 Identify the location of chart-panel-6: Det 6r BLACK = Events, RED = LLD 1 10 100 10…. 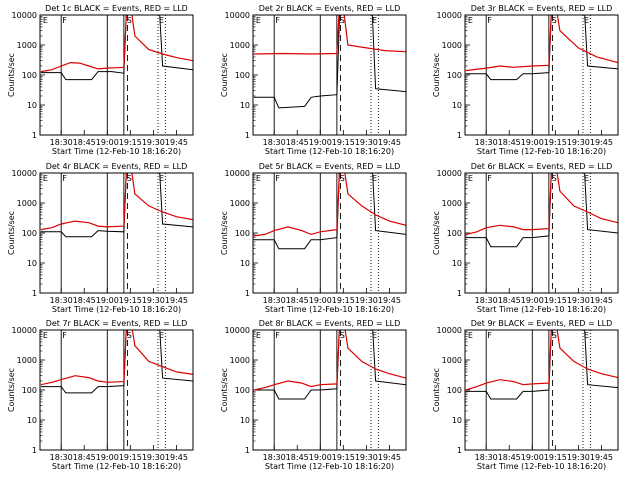
(525, 238).